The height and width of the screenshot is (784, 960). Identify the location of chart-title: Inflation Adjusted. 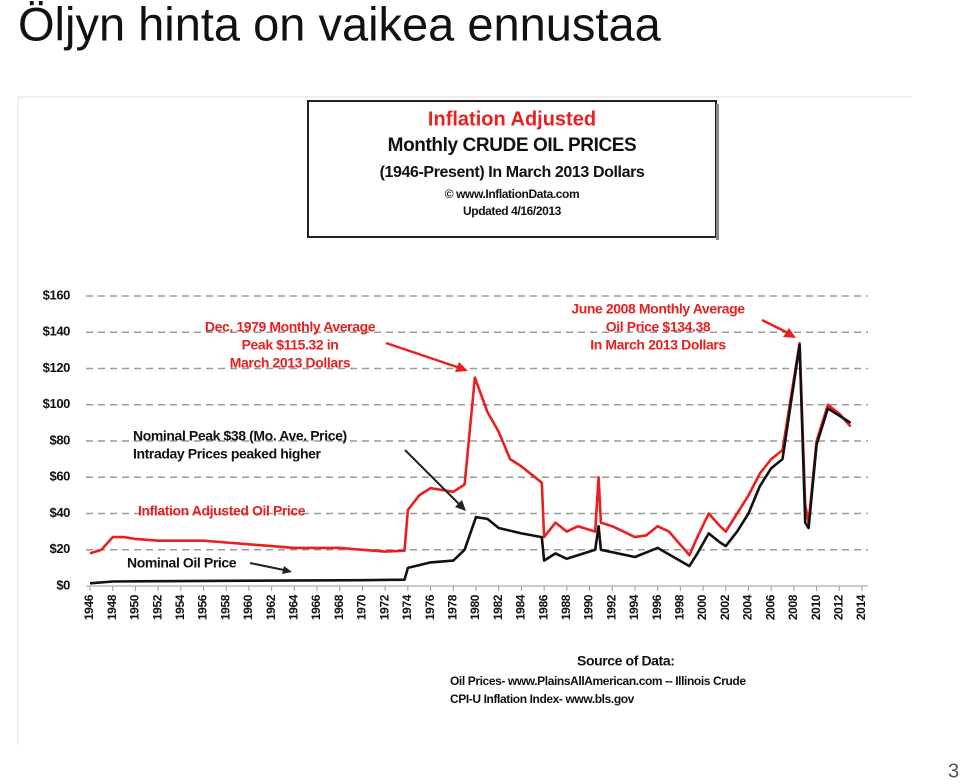
(512, 119).